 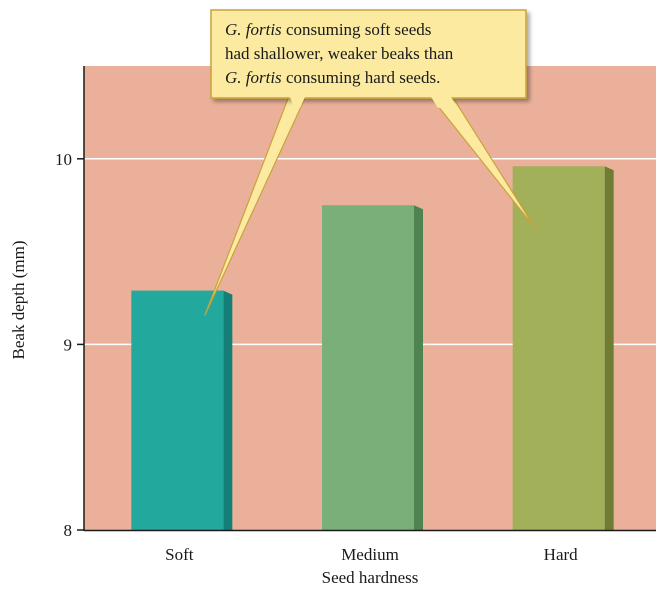 I want to click on y-tick-label-10: 10, so click(x=63, y=159).